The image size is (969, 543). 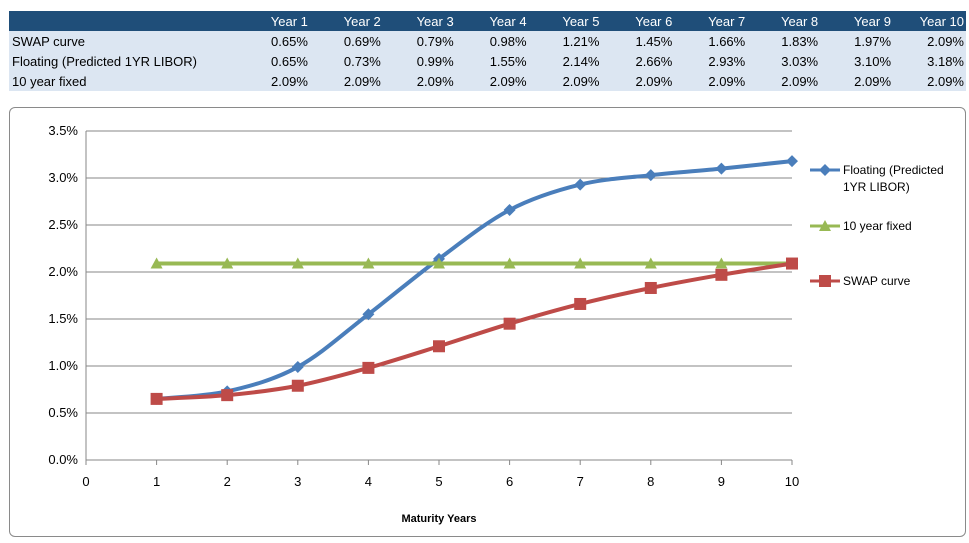 What do you see at coordinates (63, 459) in the screenshot?
I see `y-tick-label: 0.0%` at bounding box center [63, 459].